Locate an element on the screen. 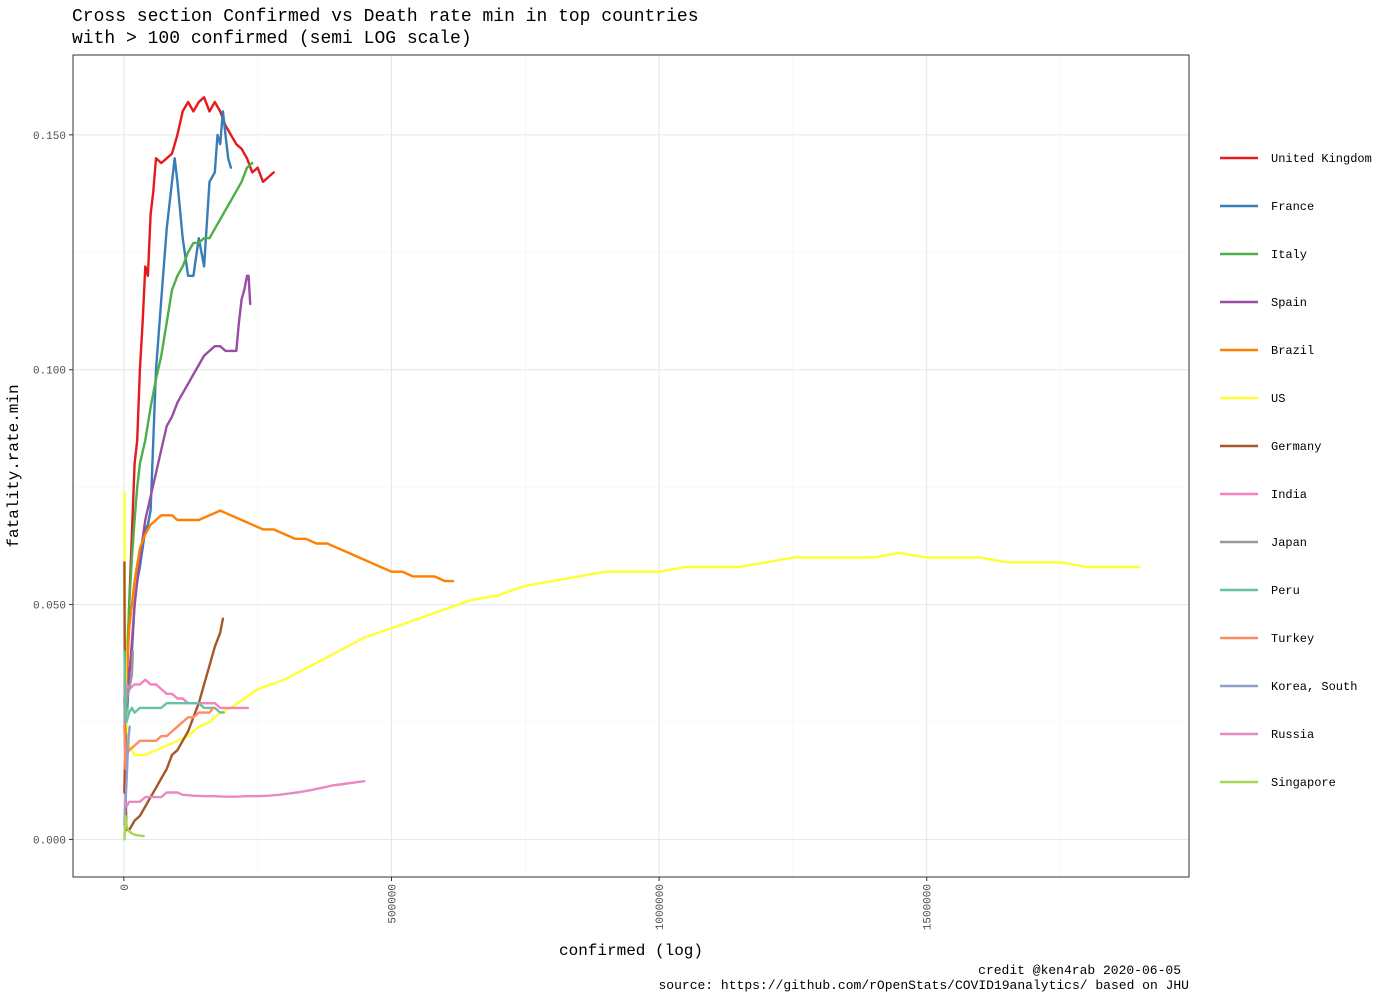 The image size is (1400, 1000). series-line-russia is located at coordinates (244, 794).